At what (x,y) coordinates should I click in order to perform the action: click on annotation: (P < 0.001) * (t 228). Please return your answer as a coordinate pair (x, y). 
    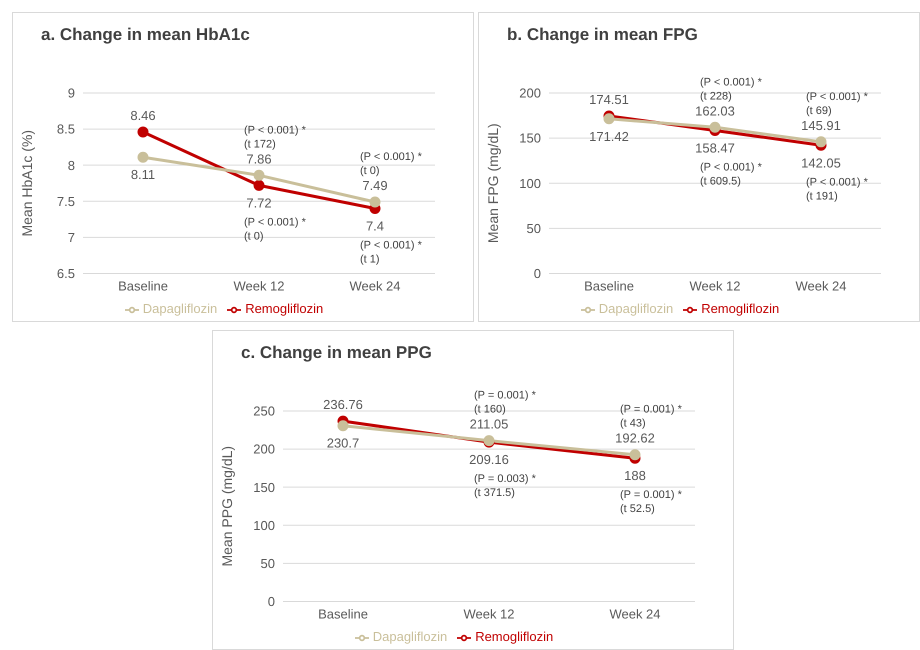
    Looking at the image, I should click on (731, 89).